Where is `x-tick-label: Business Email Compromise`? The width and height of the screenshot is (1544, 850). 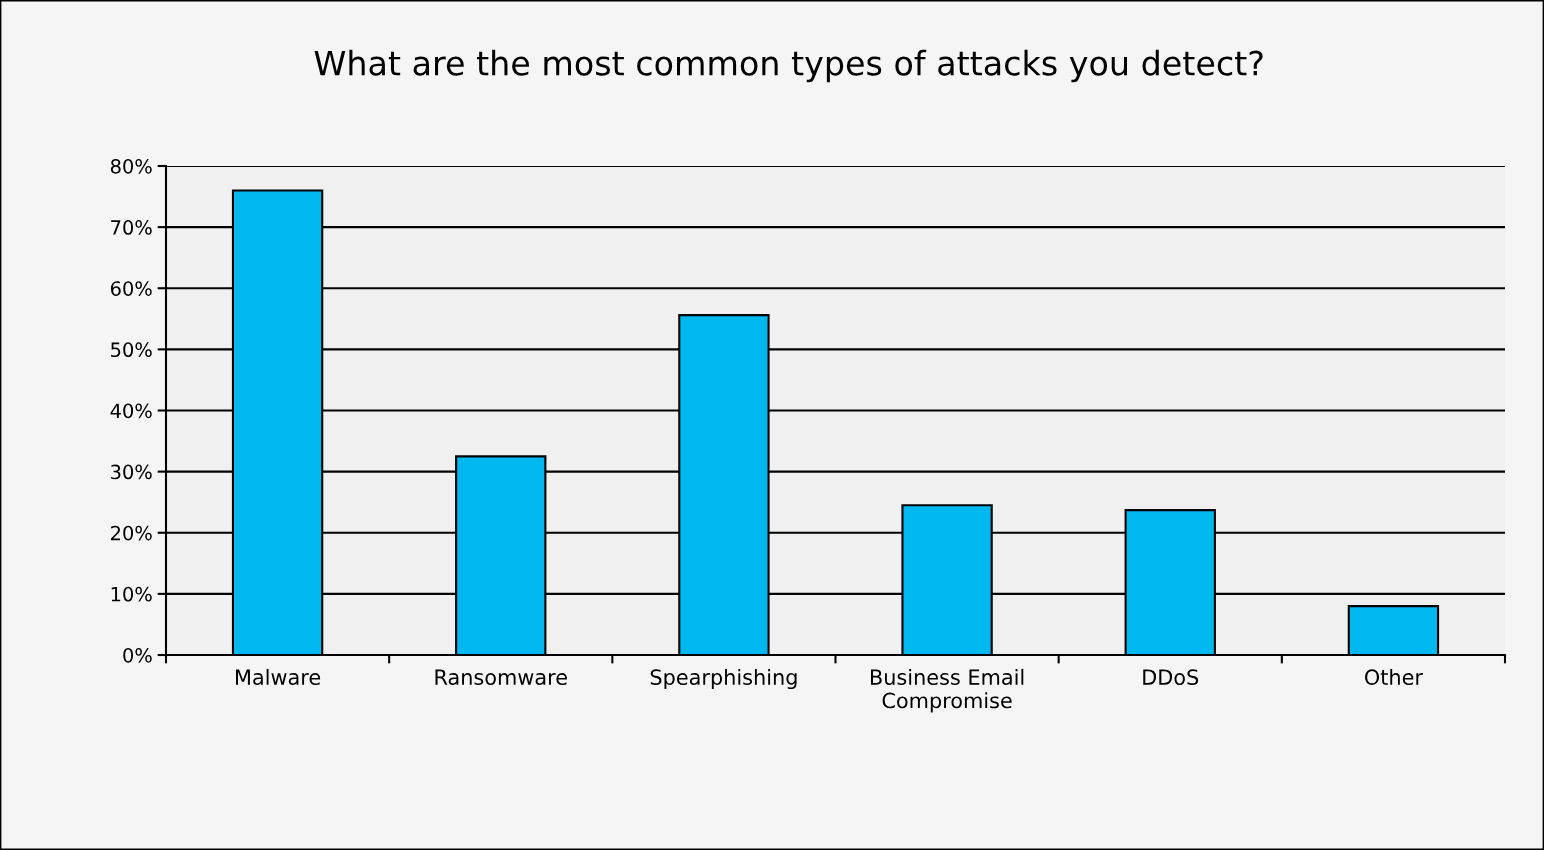
x-tick-label: Business Email Compromise is located at coordinates (947, 690).